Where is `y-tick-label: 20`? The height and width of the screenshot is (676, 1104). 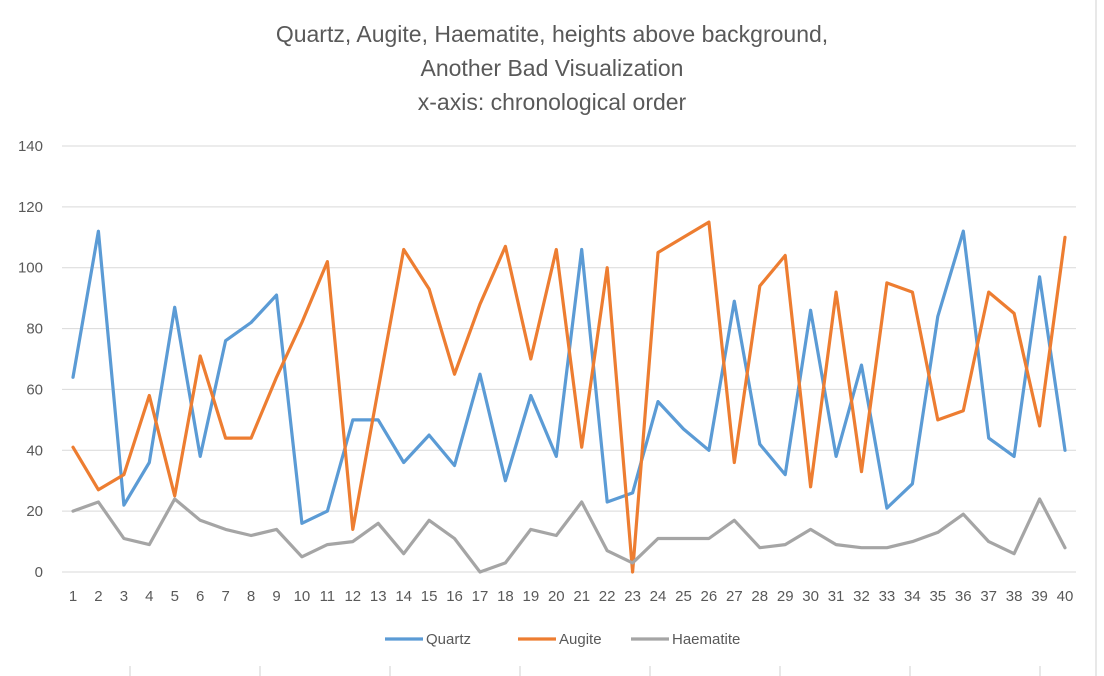 y-tick-label: 20 is located at coordinates (34, 511).